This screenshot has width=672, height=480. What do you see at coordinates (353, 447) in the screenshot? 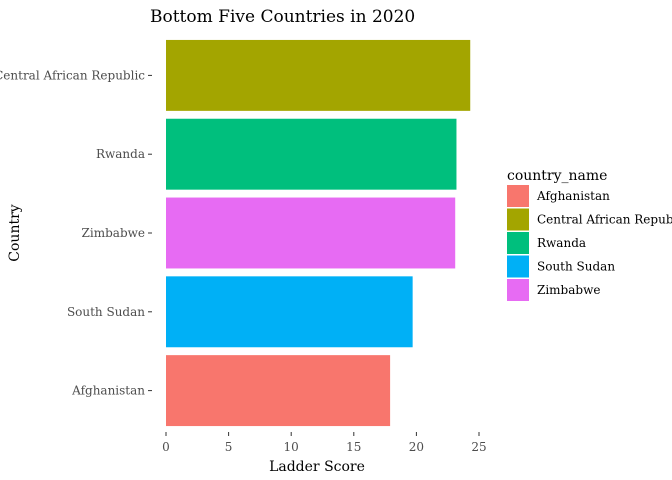
I see `x-tick-label: 15` at bounding box center [353, 447].